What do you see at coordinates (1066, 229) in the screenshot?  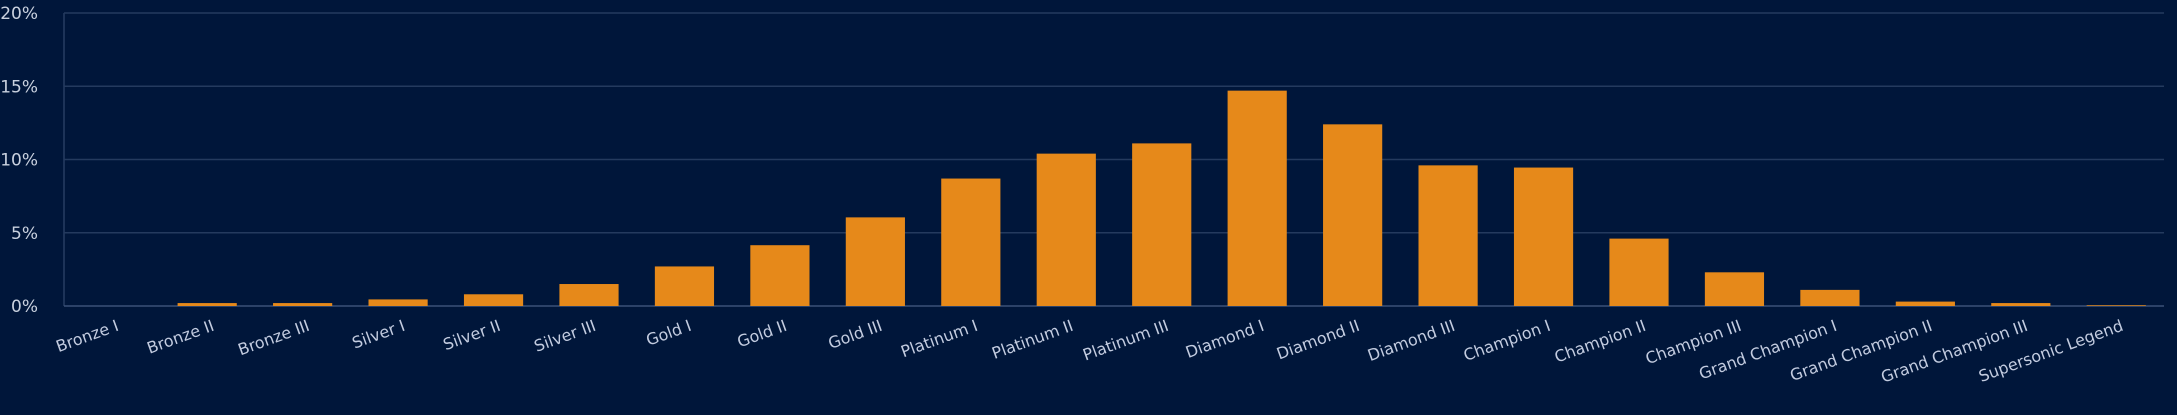 I see `bar-platinum-ii` at bounding box center [1066, 229].